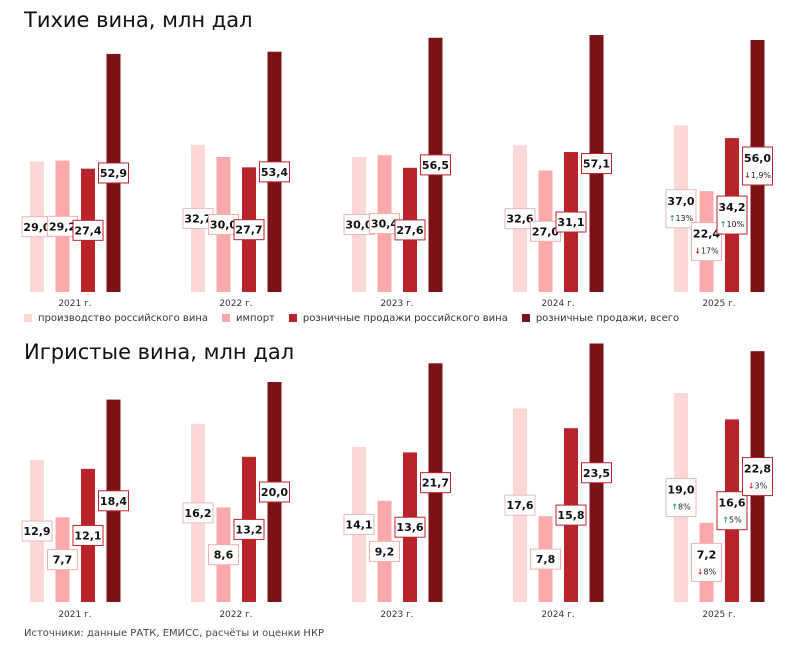  Describe the element at coordinates (706, 234) in the screenshot. I see `data-label-text: 22,4` at that location.